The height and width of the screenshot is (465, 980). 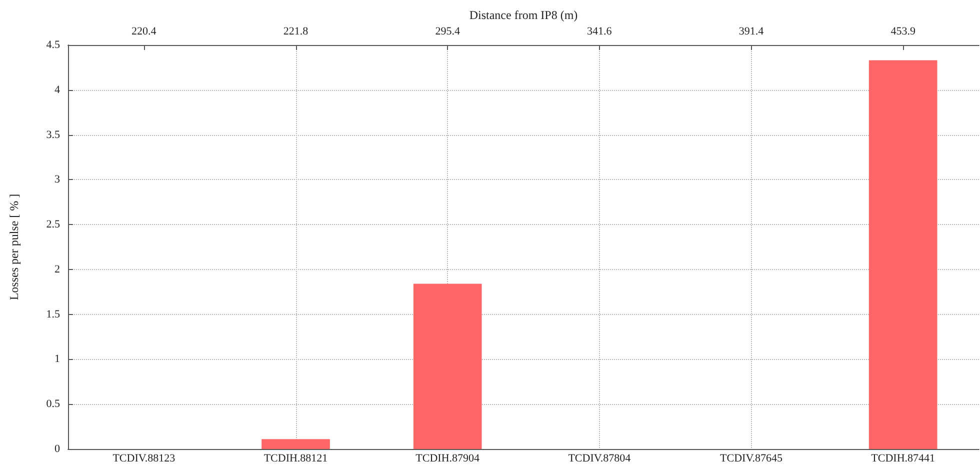 I want to click on annotation: 295.4, so click(x=447, y=32).